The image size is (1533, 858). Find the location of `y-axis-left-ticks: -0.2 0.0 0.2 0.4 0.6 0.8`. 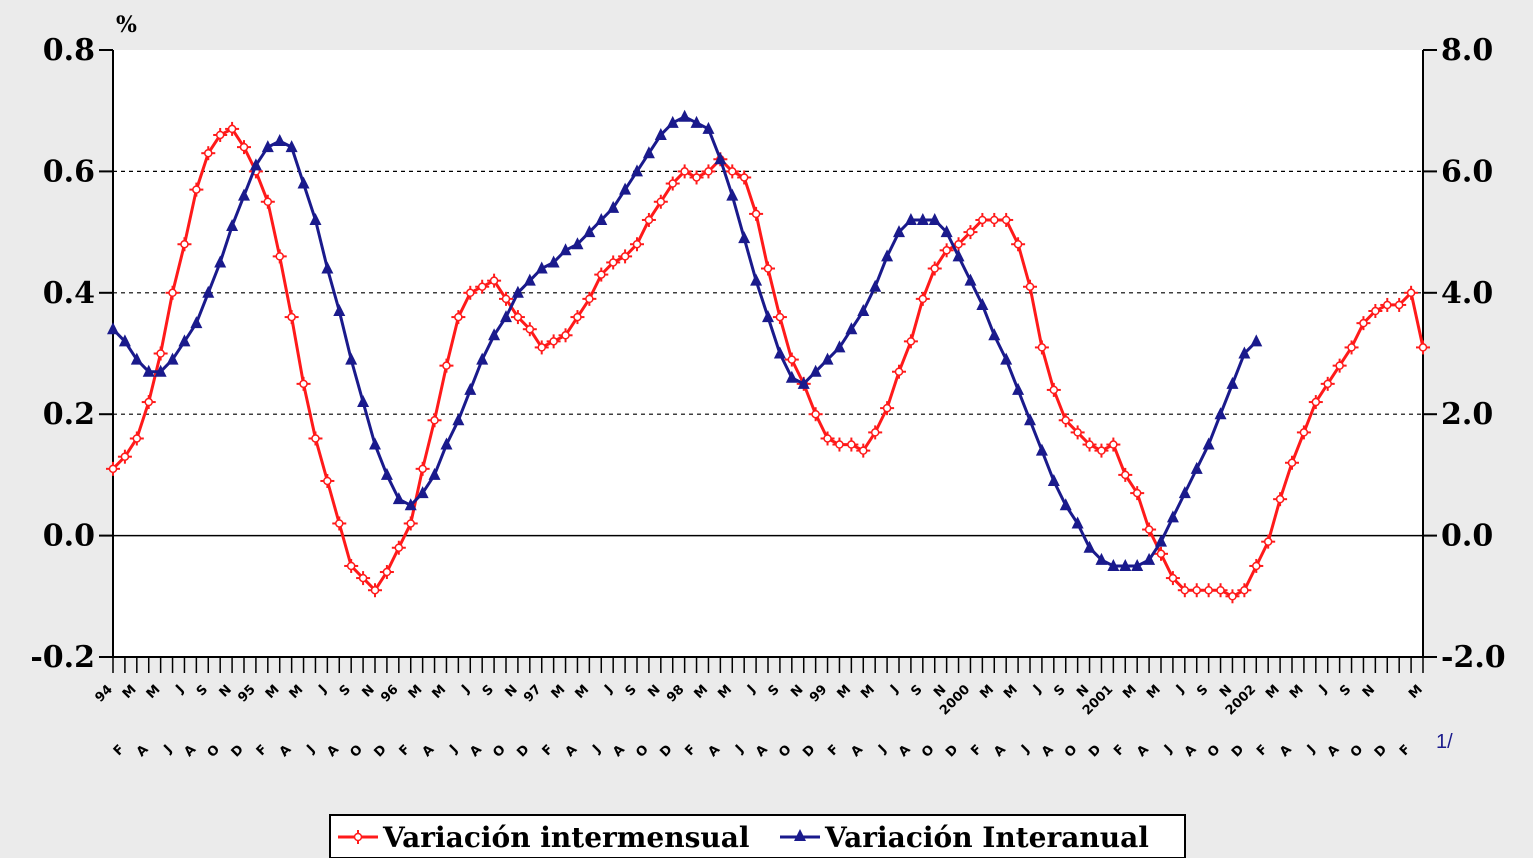

y-axis-left-ticks: -0.2 0.0 0.2 0.4 0.6 0.8 is located at coordinates (71, 354).